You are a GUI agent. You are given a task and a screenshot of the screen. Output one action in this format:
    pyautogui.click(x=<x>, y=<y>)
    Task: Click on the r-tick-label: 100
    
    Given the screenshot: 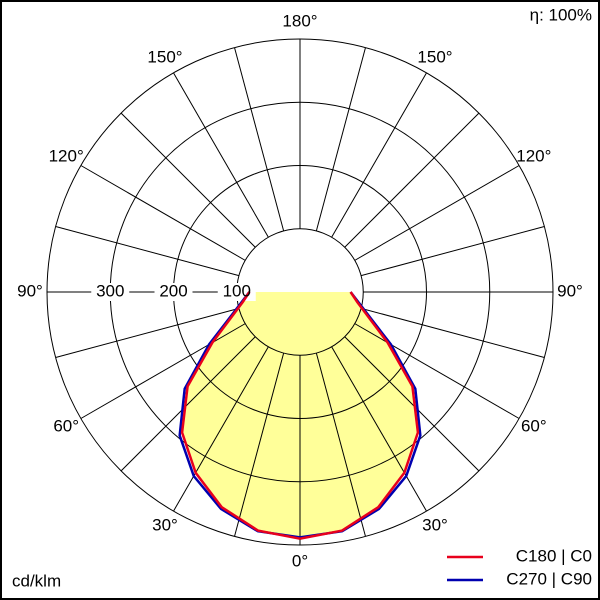 What is the action you would take?
    pyautogui.click(x=237, y=290)
    